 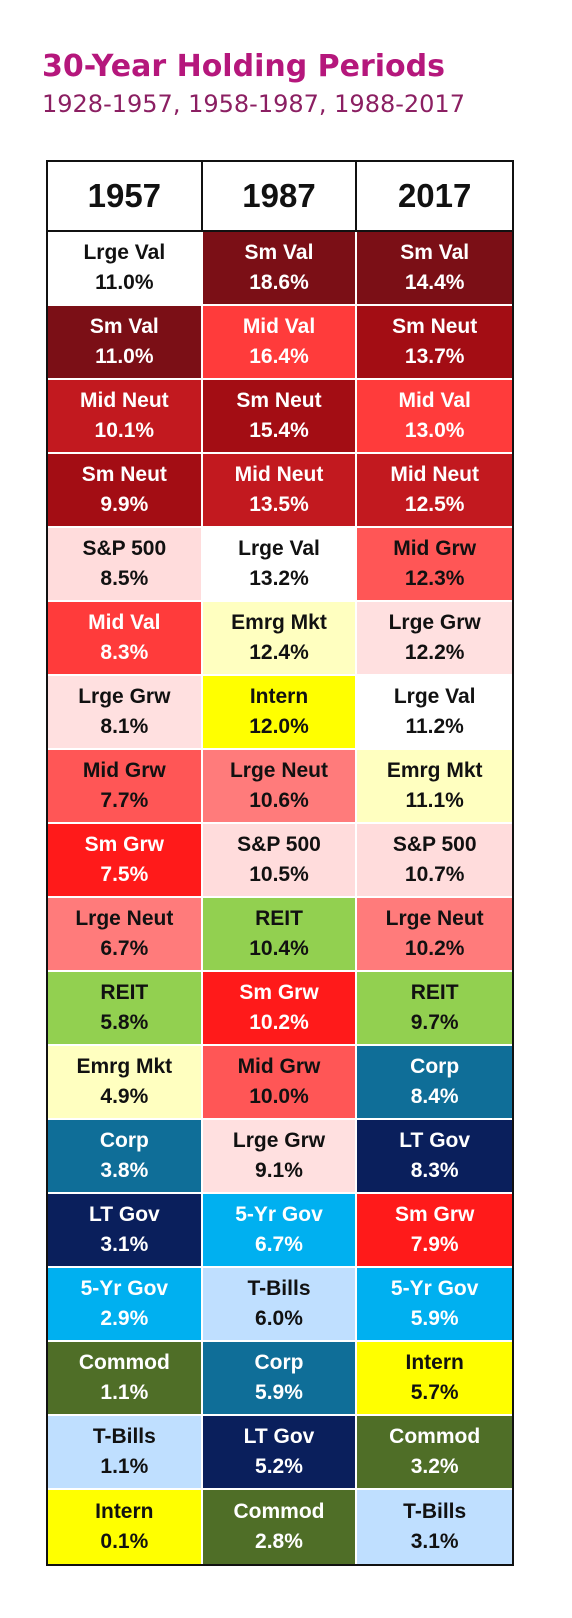 I want to click on return-value: 9.9%, so click(x=124, y=504).